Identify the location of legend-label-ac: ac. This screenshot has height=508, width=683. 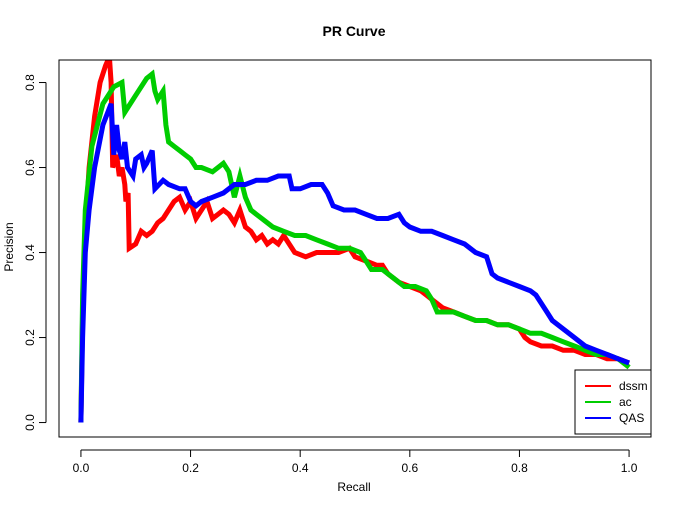
(625, 402).